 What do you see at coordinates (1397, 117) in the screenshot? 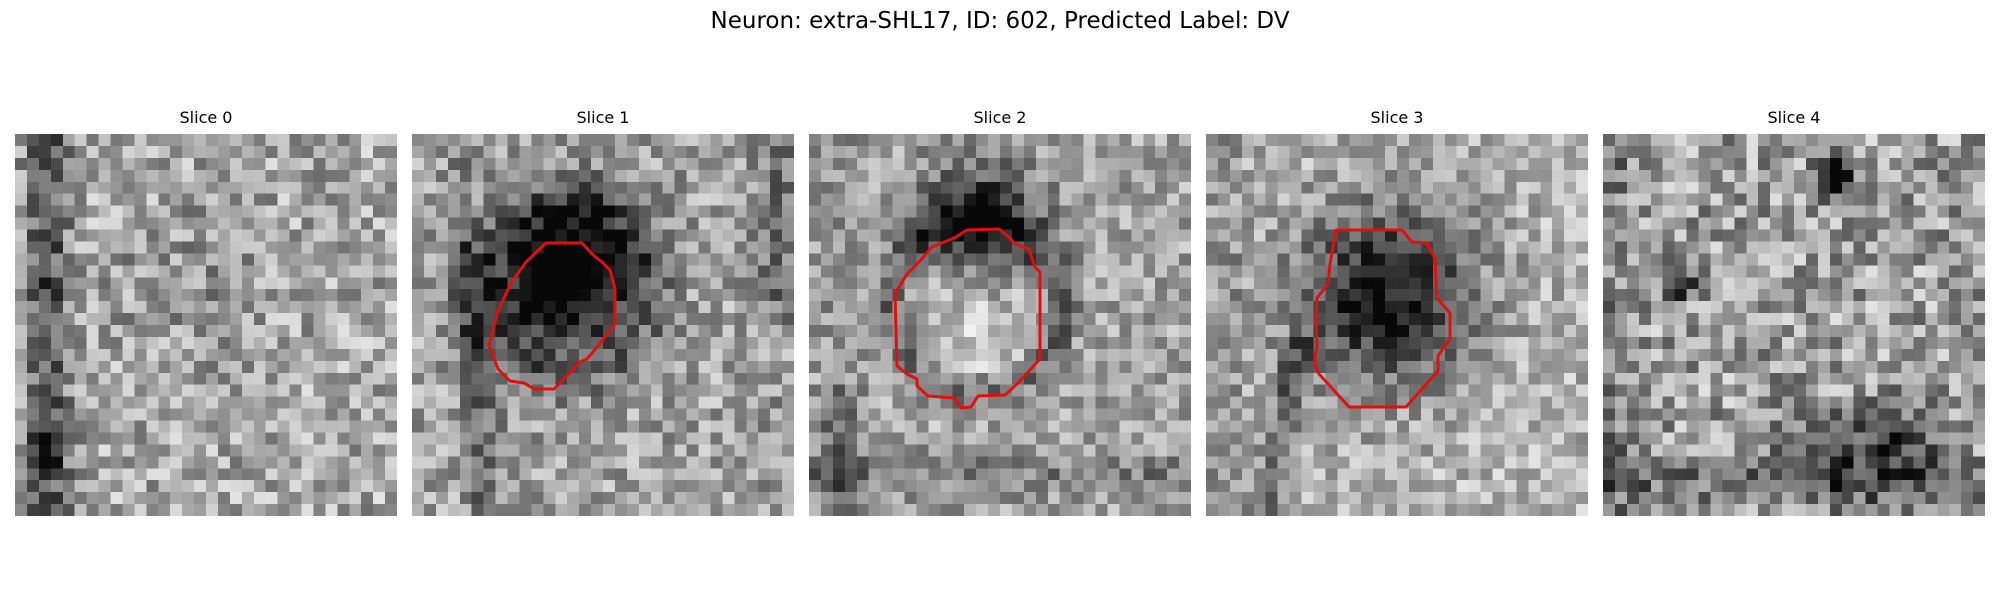
I see `slice-title: Slice 3` at bounding box center [1397, 117].